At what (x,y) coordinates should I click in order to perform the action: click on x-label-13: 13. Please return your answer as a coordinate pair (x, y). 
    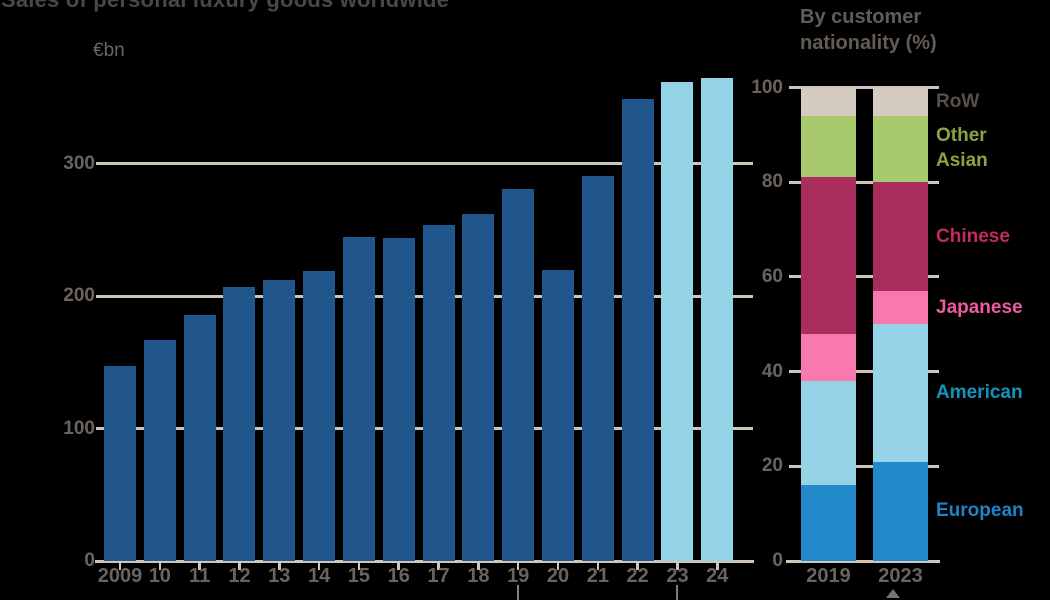
    Looking at the image, I should click on (279, 576).